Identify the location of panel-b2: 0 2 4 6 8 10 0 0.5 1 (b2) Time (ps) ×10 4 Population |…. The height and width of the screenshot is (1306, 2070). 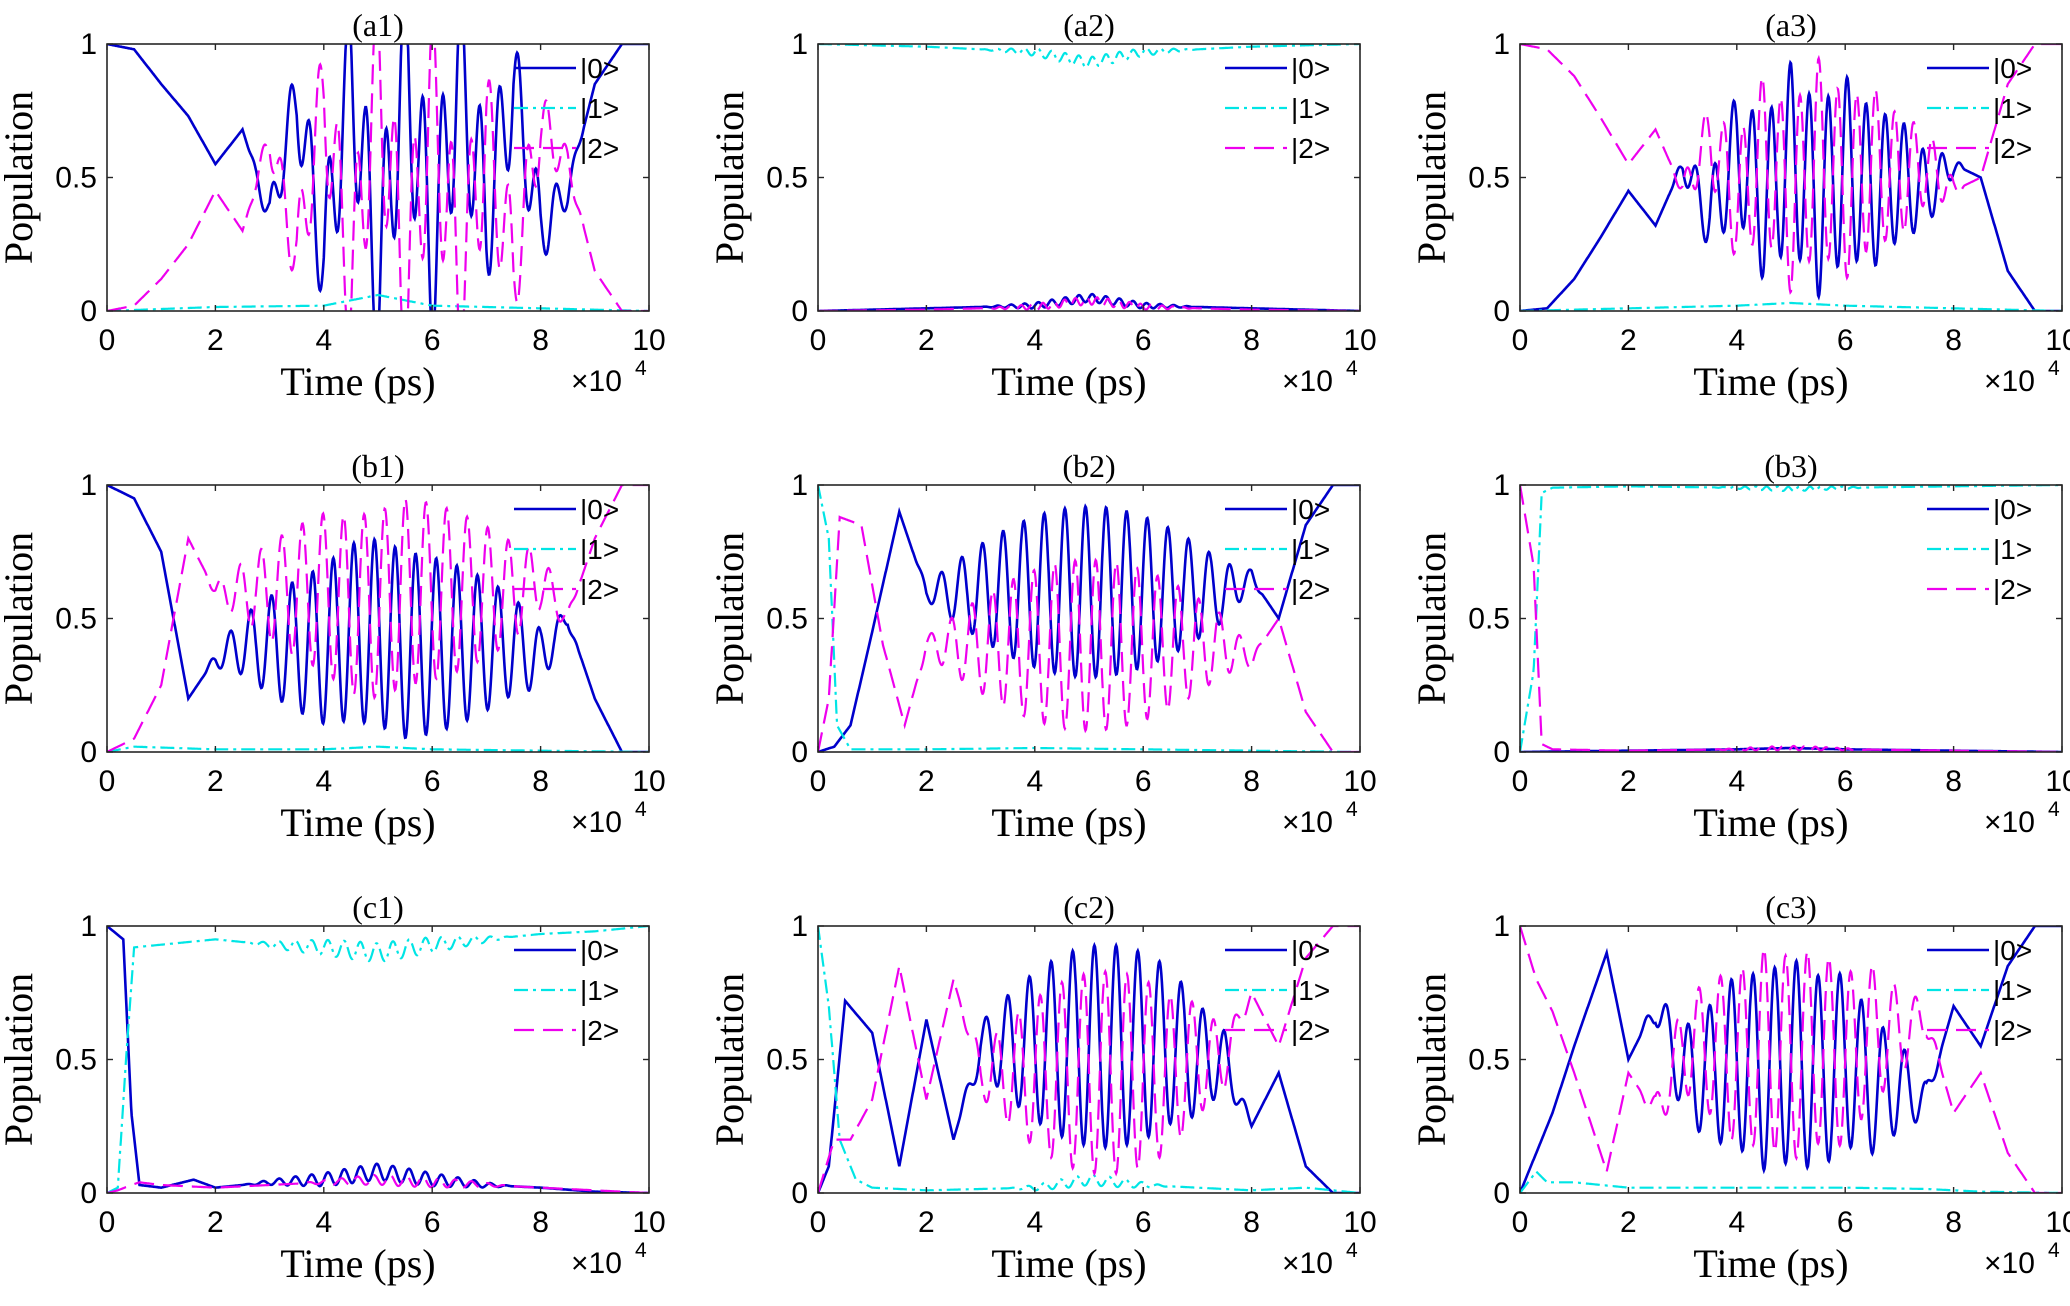
(1042, 646).